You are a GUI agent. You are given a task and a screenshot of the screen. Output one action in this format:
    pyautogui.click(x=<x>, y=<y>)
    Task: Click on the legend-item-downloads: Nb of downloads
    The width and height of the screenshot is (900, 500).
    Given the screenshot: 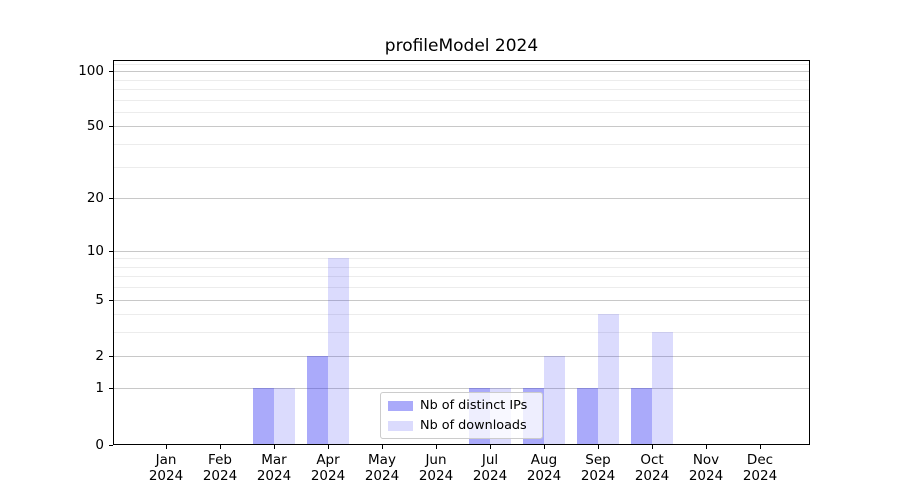 What is the action you would take?
    pyautogui.click(x=462, y=425)
    